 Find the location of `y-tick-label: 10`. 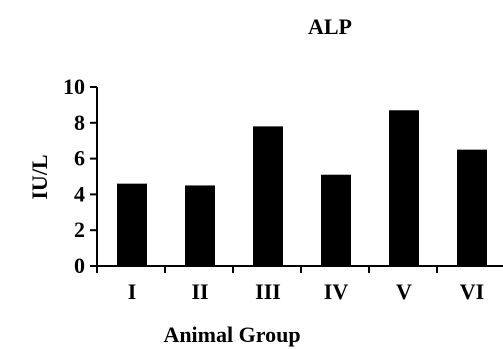

y-tick-label: 10 is located at coordinates (74, 86).